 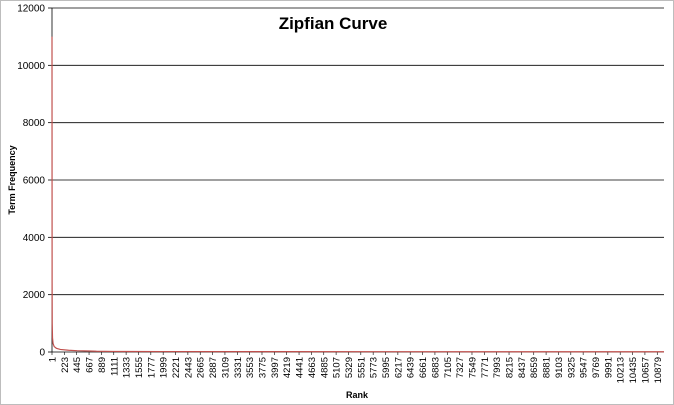 I want to click on x-tick-label-9547: 9547, so click(x=584, y=367).